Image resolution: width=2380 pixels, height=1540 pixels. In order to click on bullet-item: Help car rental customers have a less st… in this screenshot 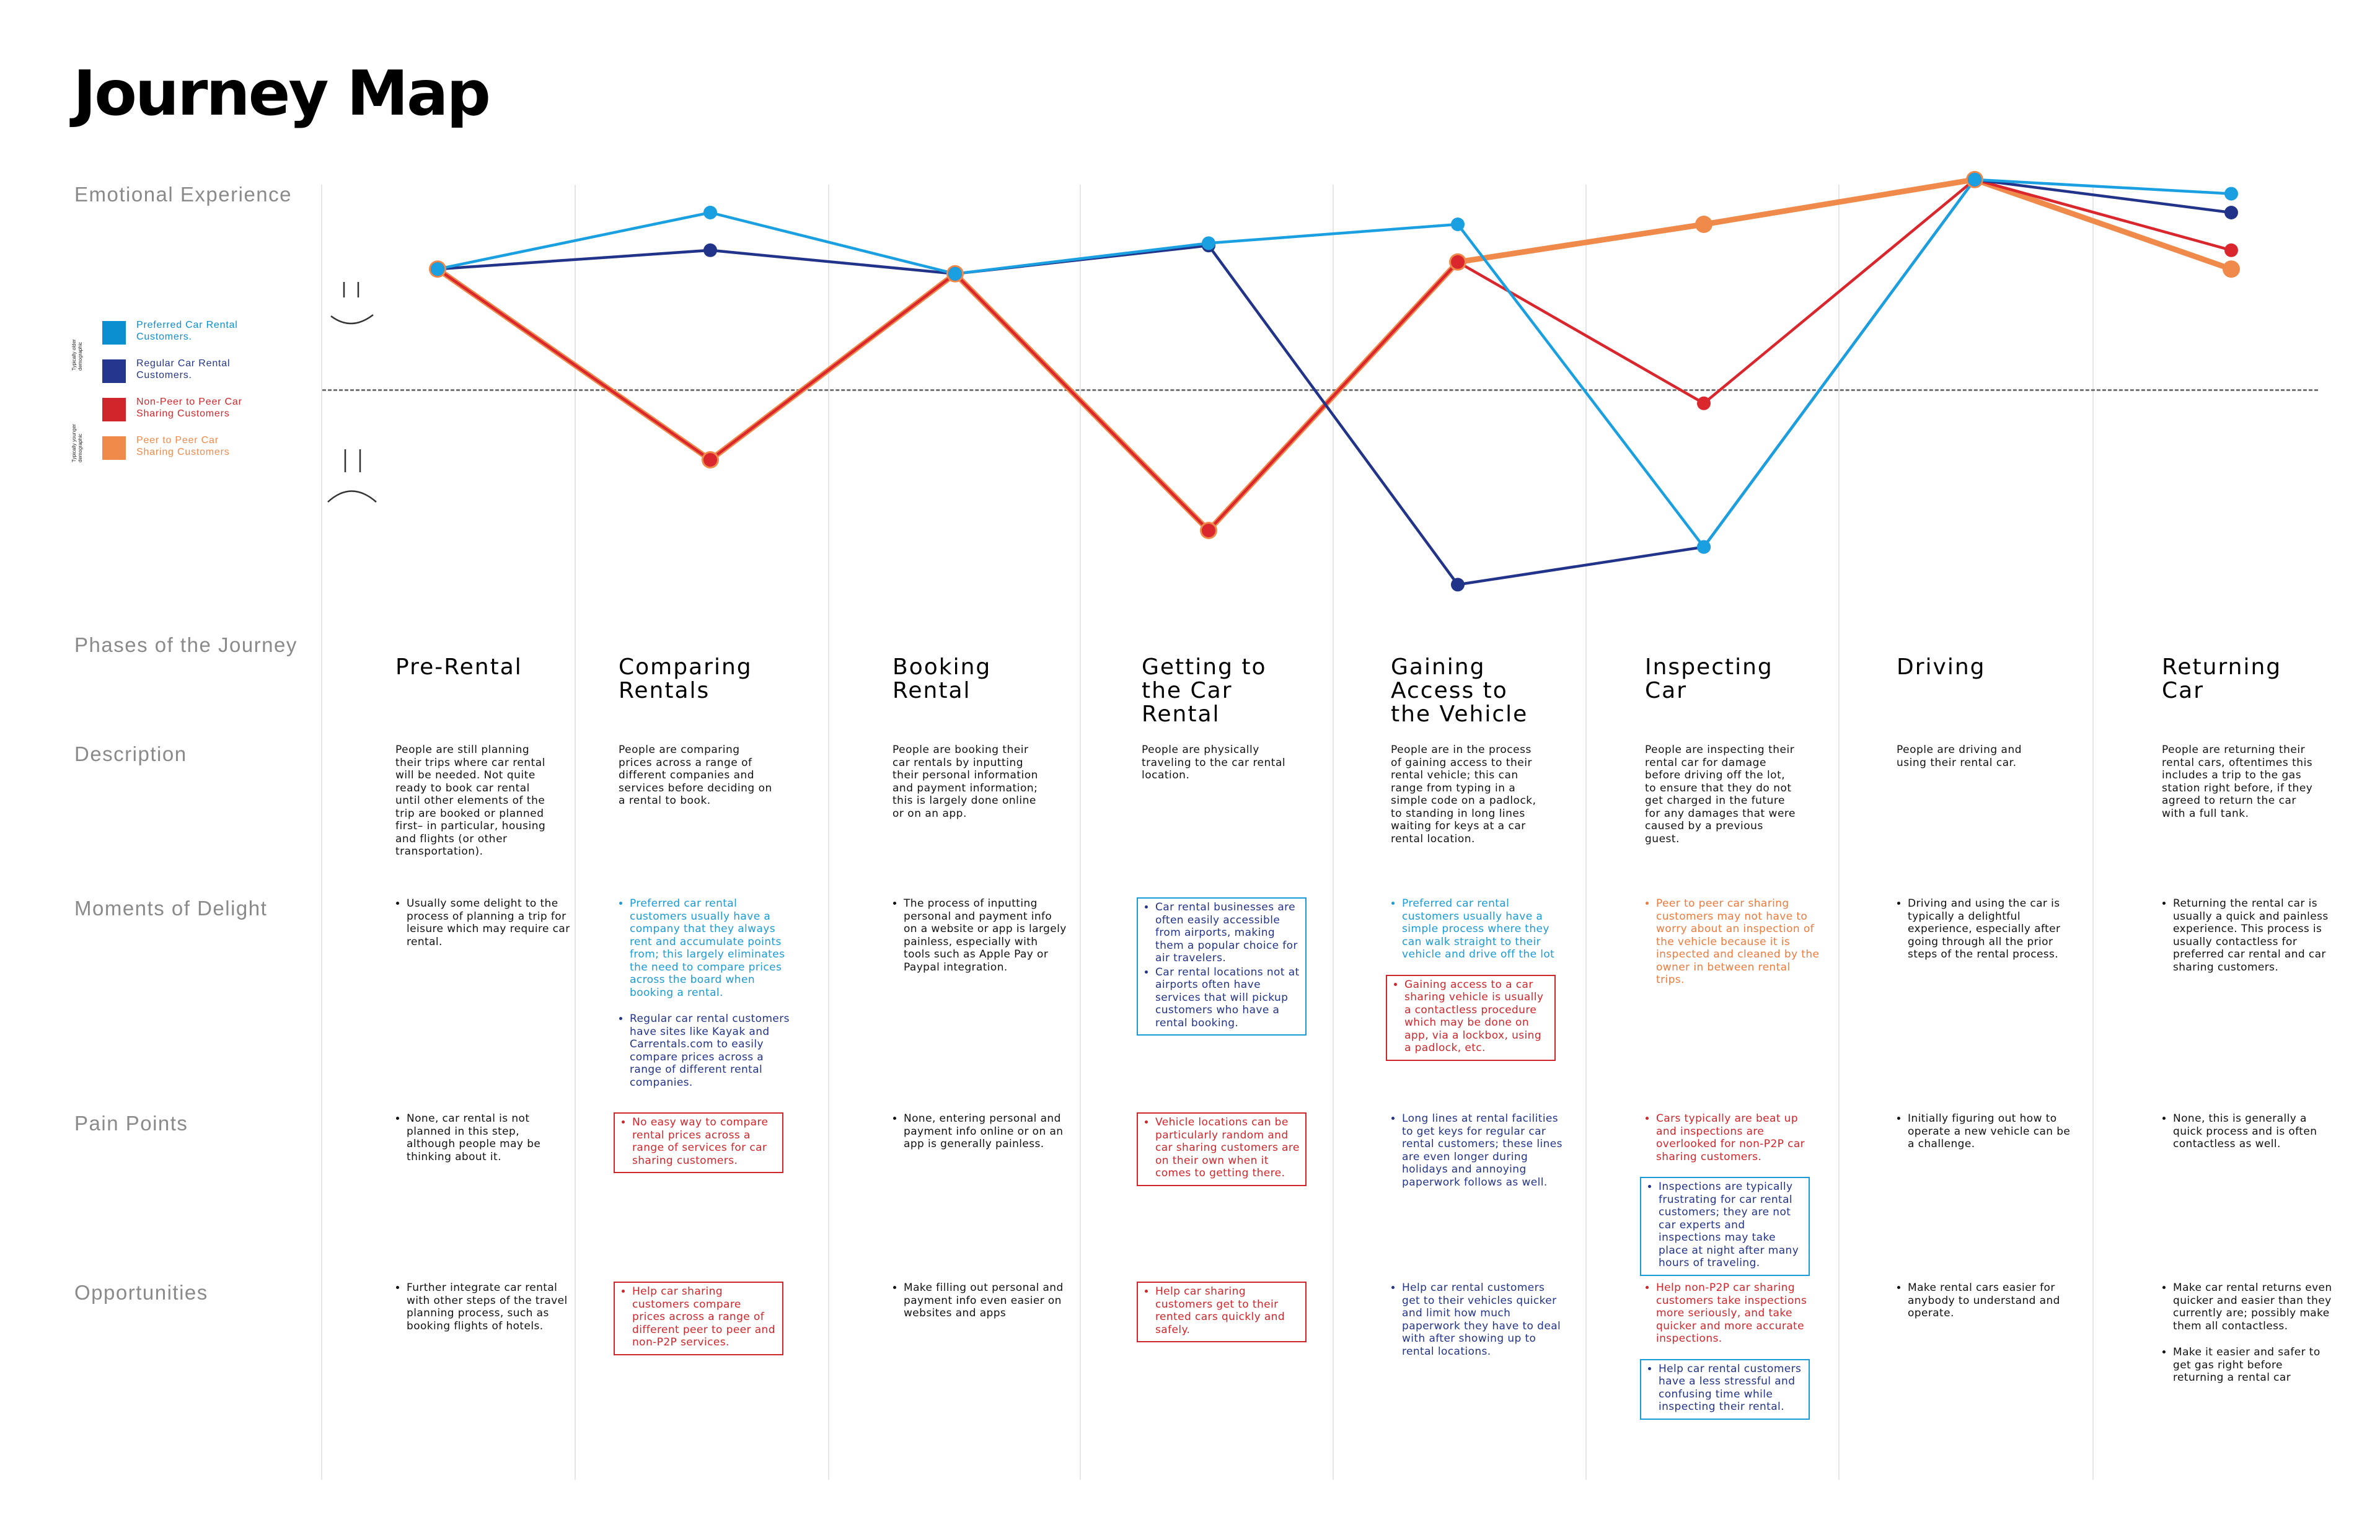, I will do `click(1731, 1388)`.